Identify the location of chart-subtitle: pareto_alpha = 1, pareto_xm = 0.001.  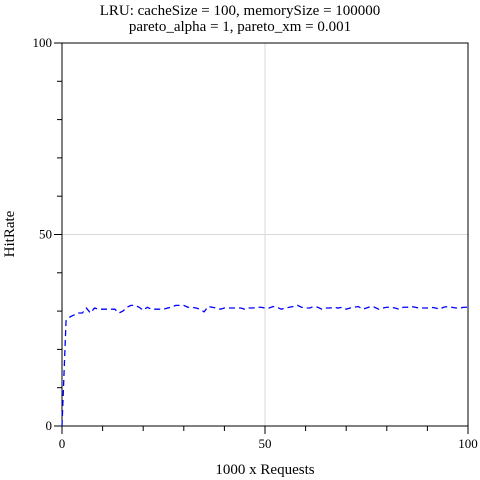
(240, 27).